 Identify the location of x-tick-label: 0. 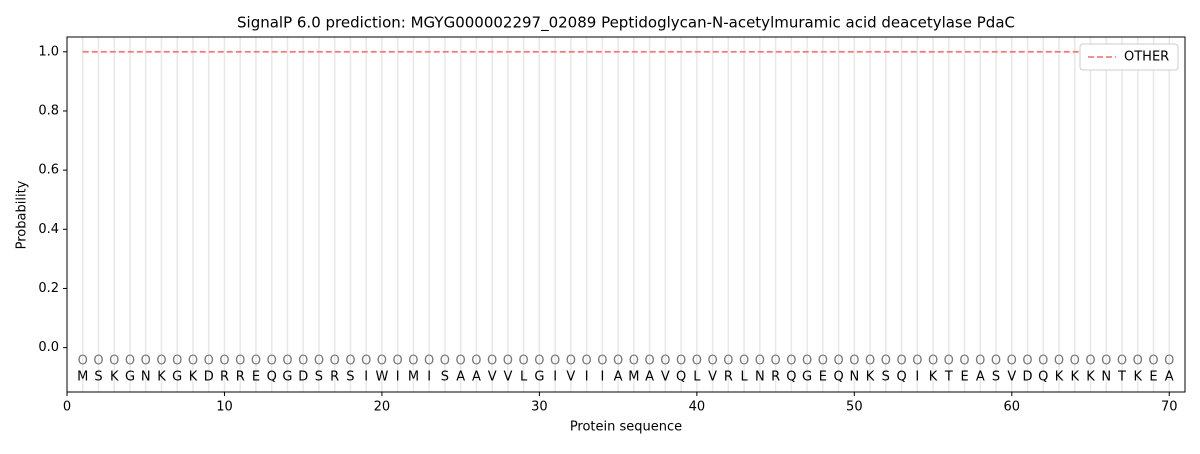
(67, 407).